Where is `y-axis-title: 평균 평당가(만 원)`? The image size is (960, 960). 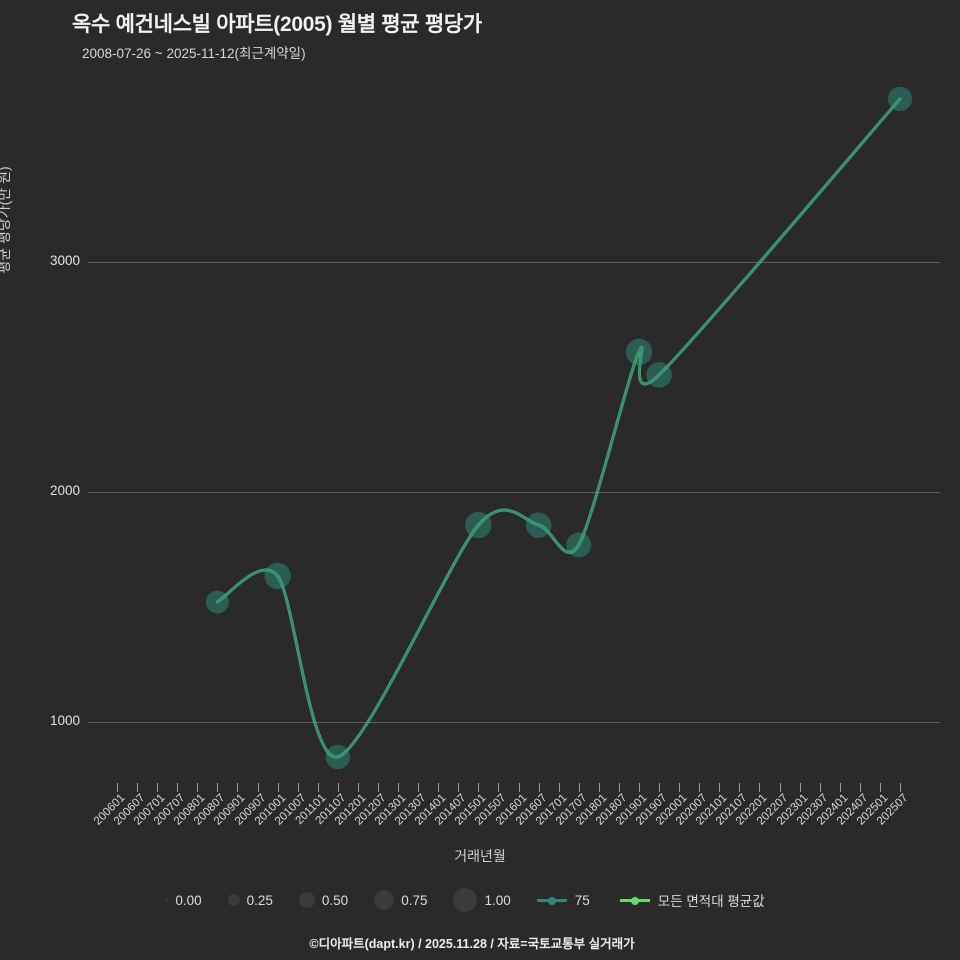
y-axis-title: 평균 평당가(만 원) is located at coordinates (6, 220).